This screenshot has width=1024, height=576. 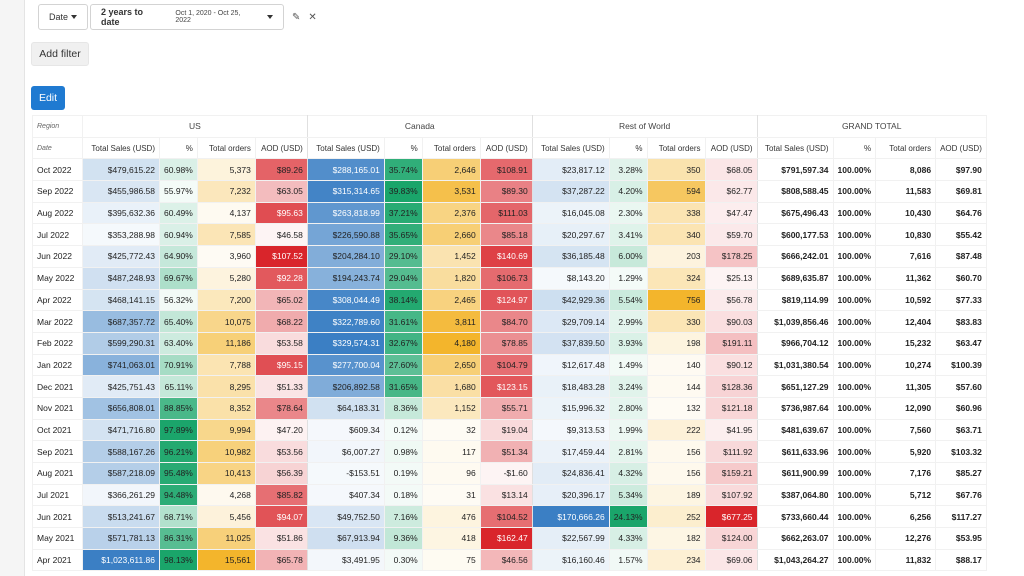 What do you see at coordinates (226, 365) in the screenshot?
I see `cell-us-2: 7,788` at bounding box center [226, 365].